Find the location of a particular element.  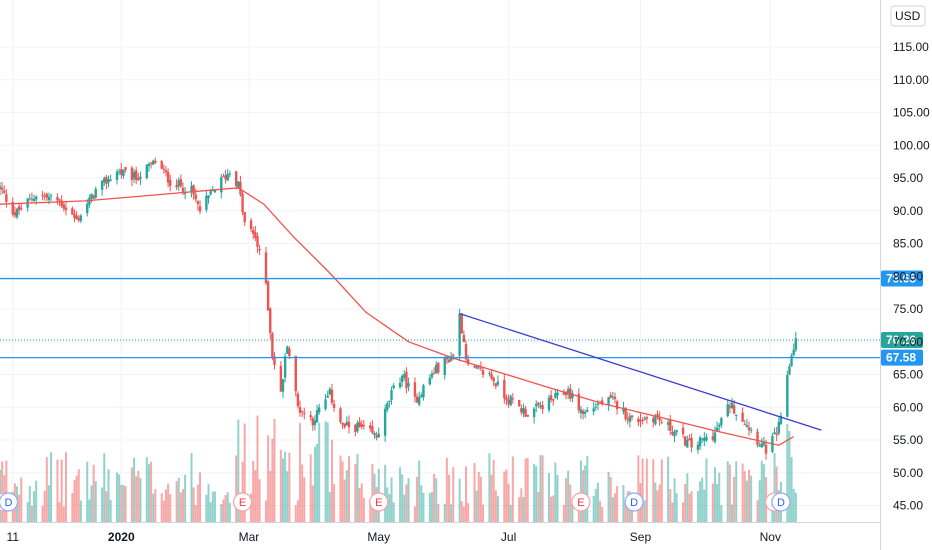

event-letter: E is located at coordinates (378, 503).